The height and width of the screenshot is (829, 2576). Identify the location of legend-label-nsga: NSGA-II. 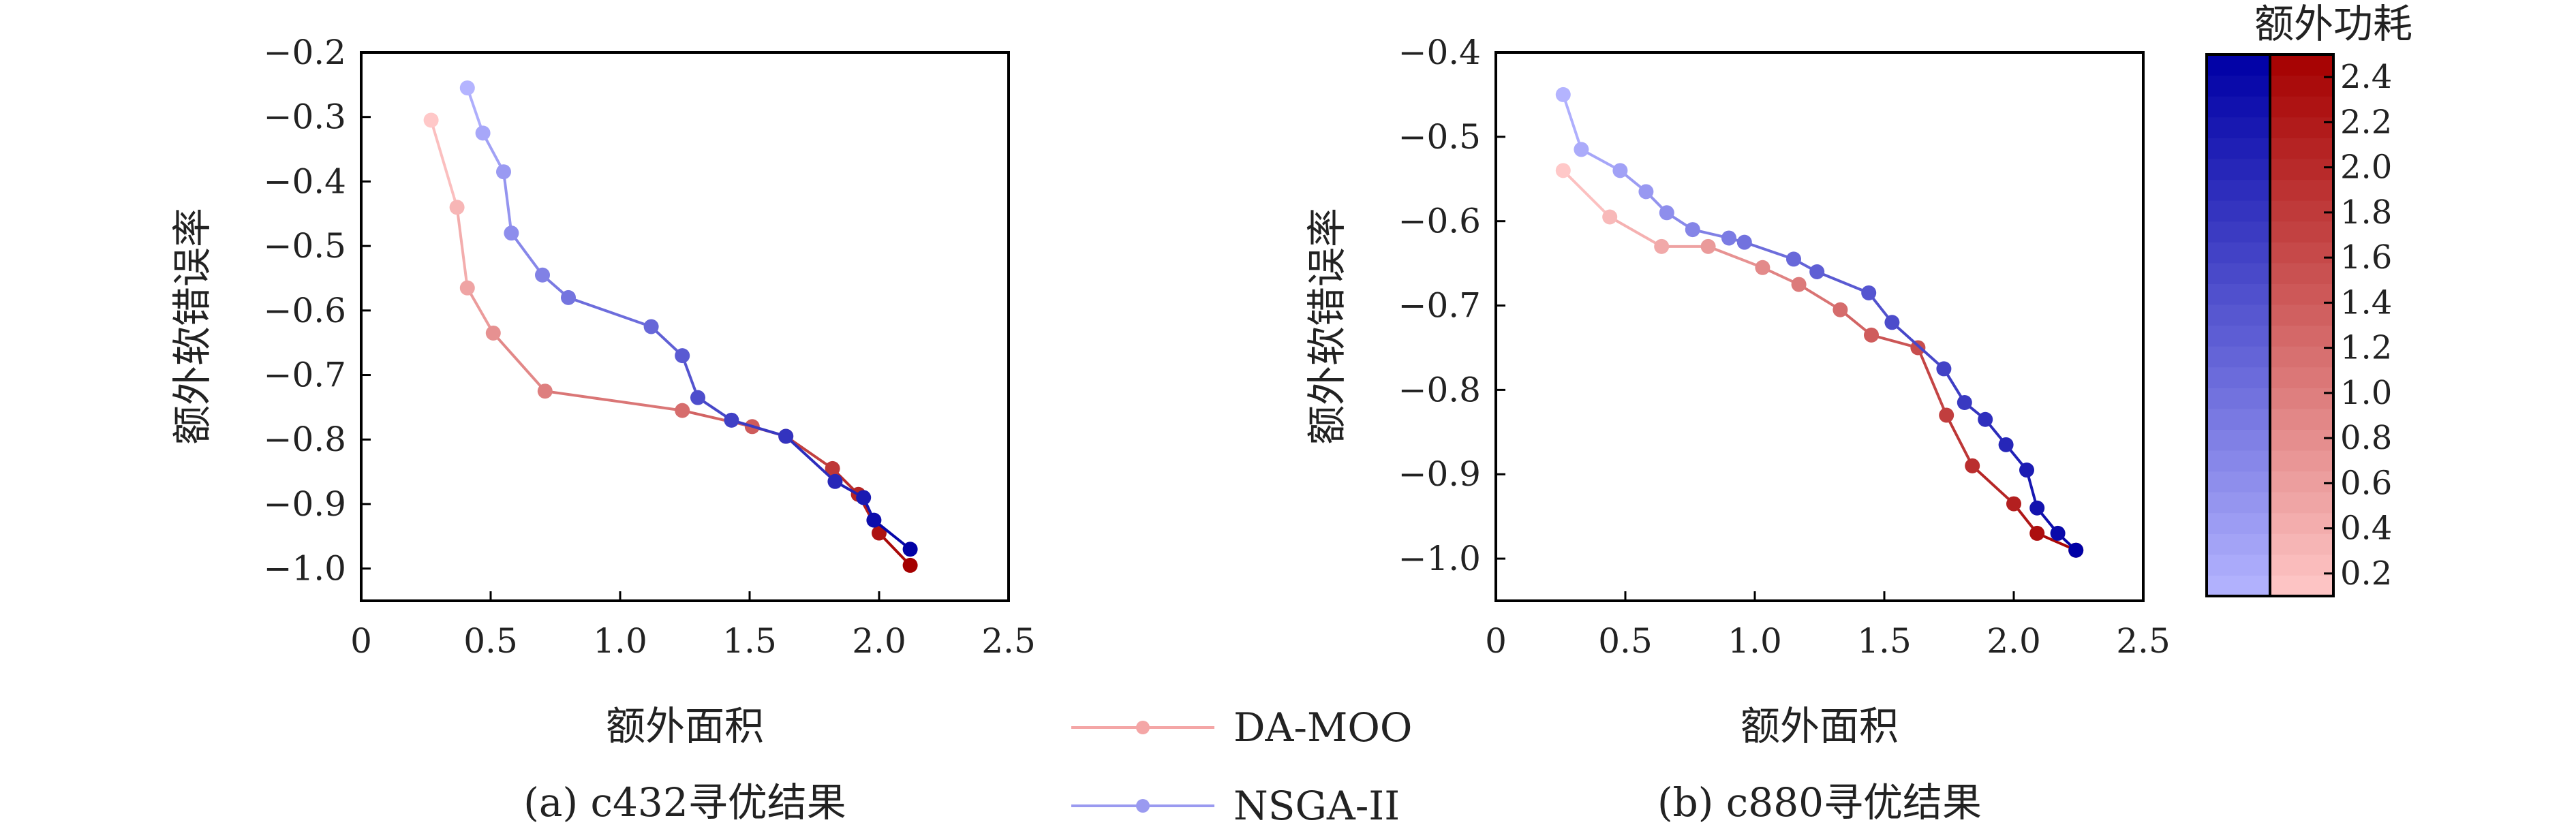
(1316, 806).